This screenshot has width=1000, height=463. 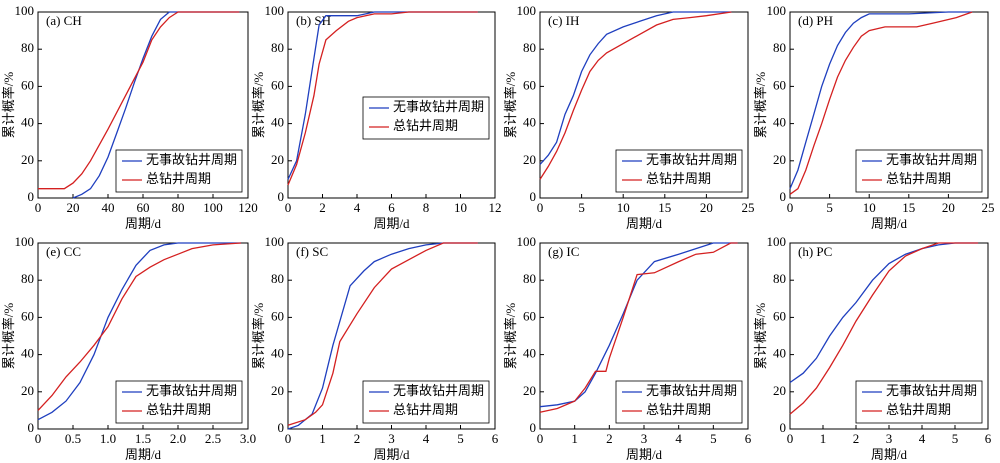 I want to click on panel-title: (f) SC, so click(x=312, y=251).